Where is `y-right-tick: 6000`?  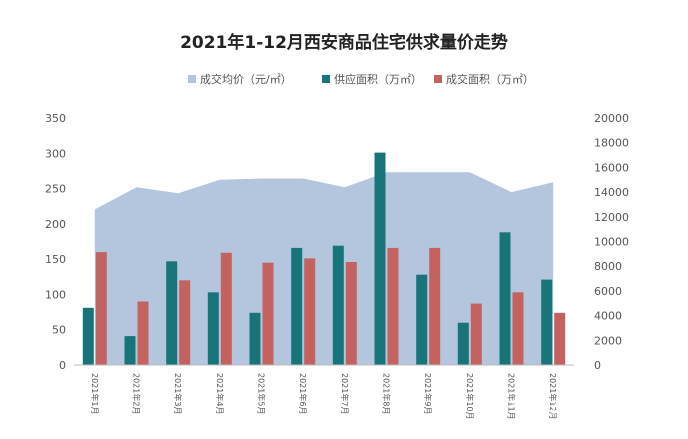 y-right-tick: 6000 is located at coordinates (608, 291).